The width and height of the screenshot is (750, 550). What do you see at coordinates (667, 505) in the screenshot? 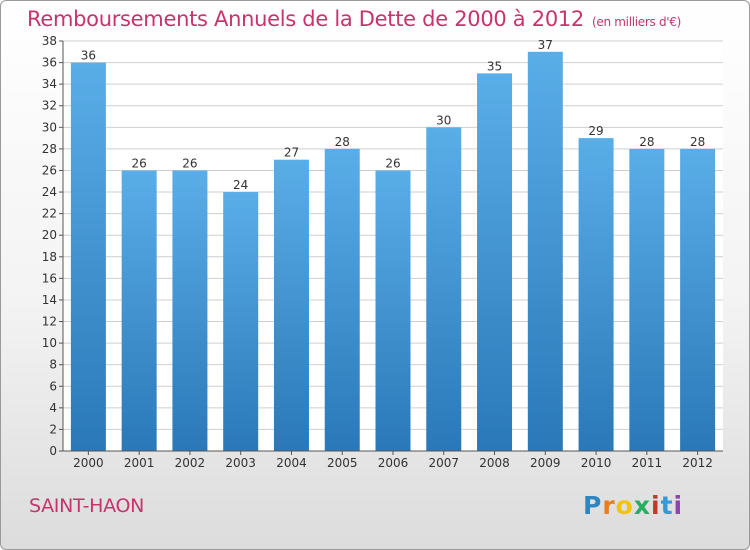
I see `logo-letter: t` at bounding box center [667, 505].